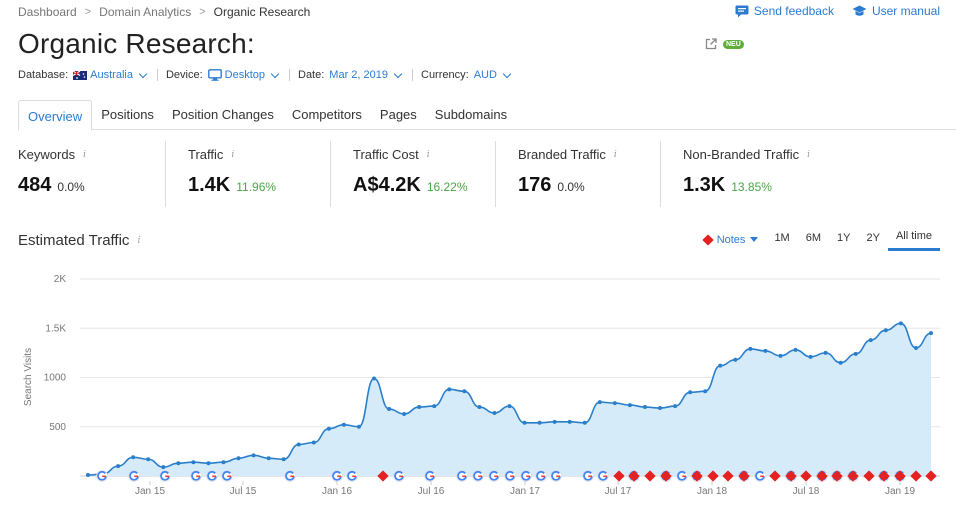  I want to click on database-dropdown: Australia, so click(111, 75).